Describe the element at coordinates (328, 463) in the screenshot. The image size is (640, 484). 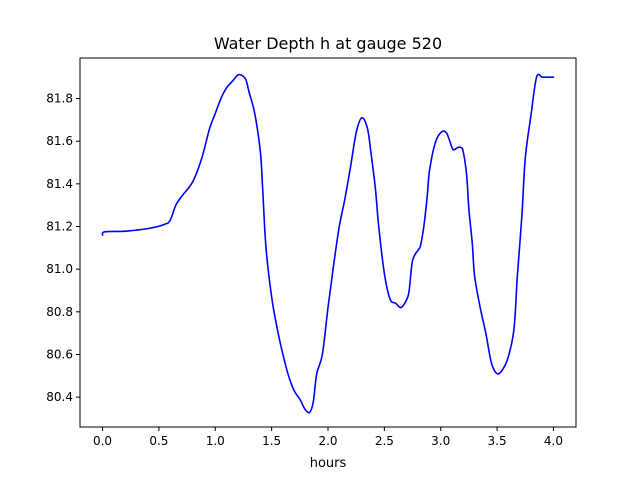
I see `x-axis-label: hours` at that location.